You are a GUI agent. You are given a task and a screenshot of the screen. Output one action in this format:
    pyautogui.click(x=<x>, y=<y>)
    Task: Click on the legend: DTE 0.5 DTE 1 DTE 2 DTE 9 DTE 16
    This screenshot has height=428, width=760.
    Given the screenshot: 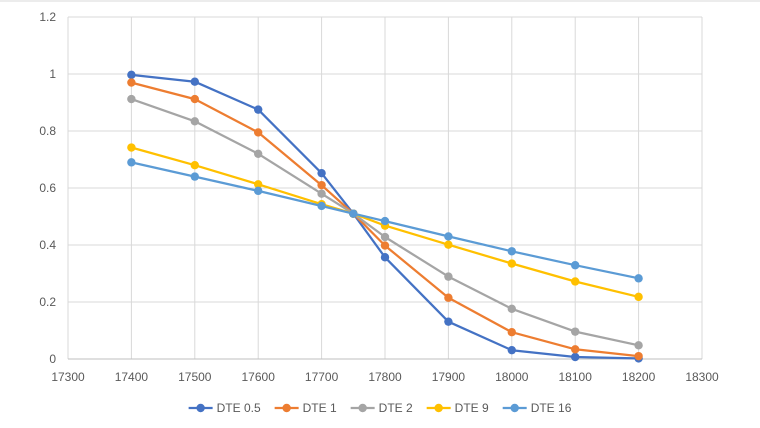 What is the action you would take?
    pyautogui.click(x=380, y=408)
    